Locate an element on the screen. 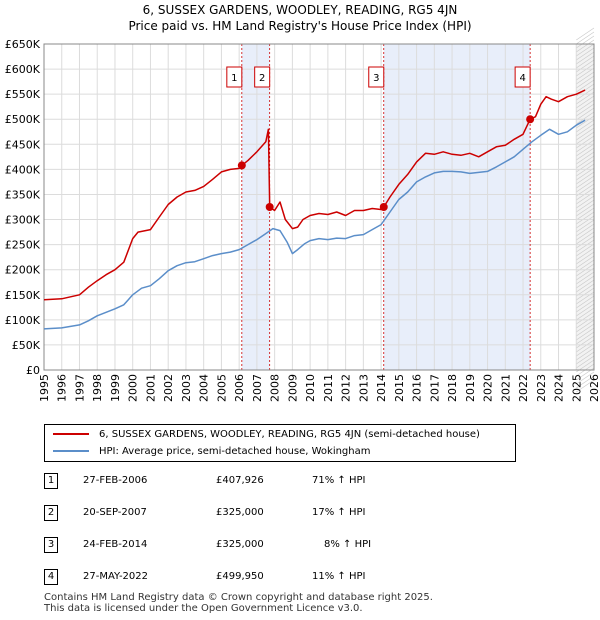  x-tick-label: 2003 is located at coordinates (186, 388).